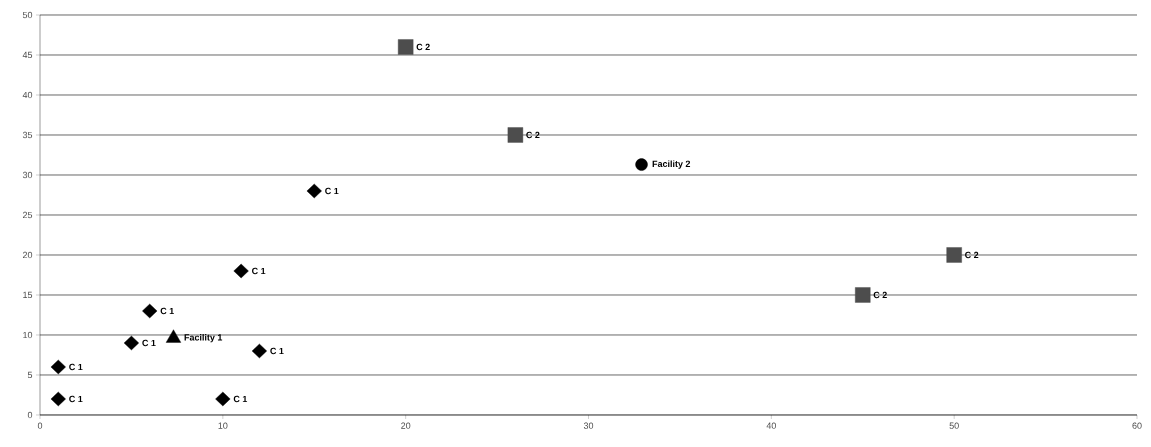 Image resolution: width=1151 pixels, height=447 pixels. What do you see at coordinates (27, 55) in the screenshot?
I see `y-tick-label: 45` at bounding box center [27, 55].